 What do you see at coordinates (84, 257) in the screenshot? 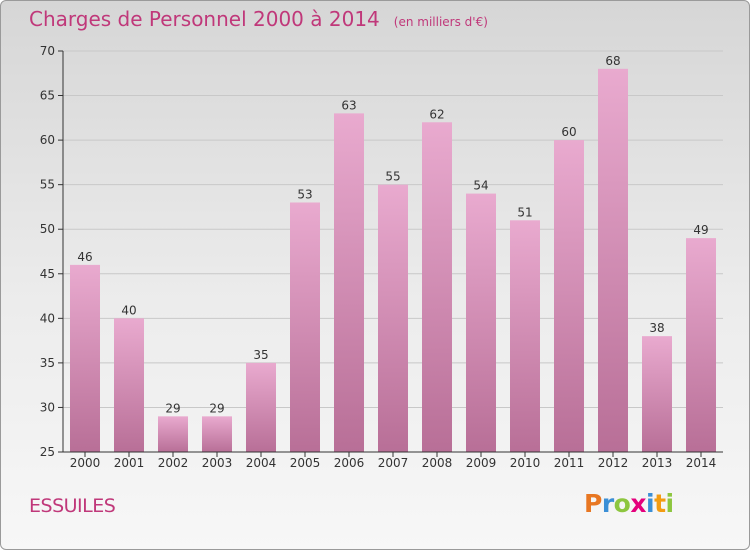
I see `bar-value-label: 46` at bounding box center [84, 257].